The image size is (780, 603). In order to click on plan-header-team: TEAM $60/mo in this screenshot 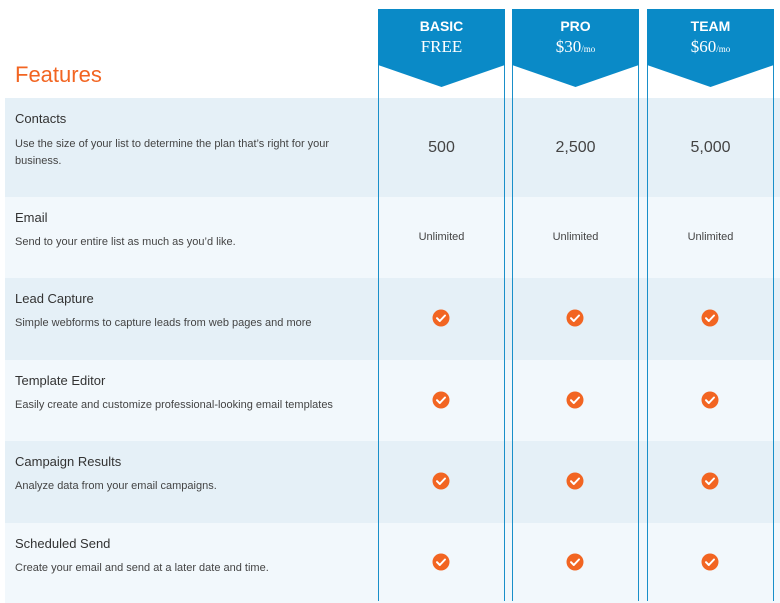, I will do `click(710, 48)`.